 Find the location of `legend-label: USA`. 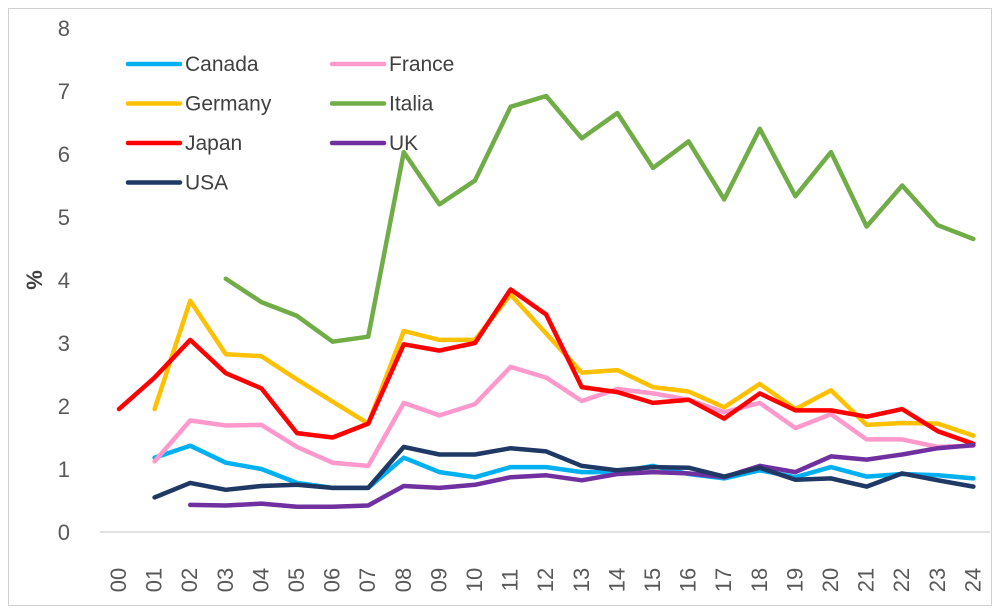

legend-label: USA is located at coordinates (206, 183).